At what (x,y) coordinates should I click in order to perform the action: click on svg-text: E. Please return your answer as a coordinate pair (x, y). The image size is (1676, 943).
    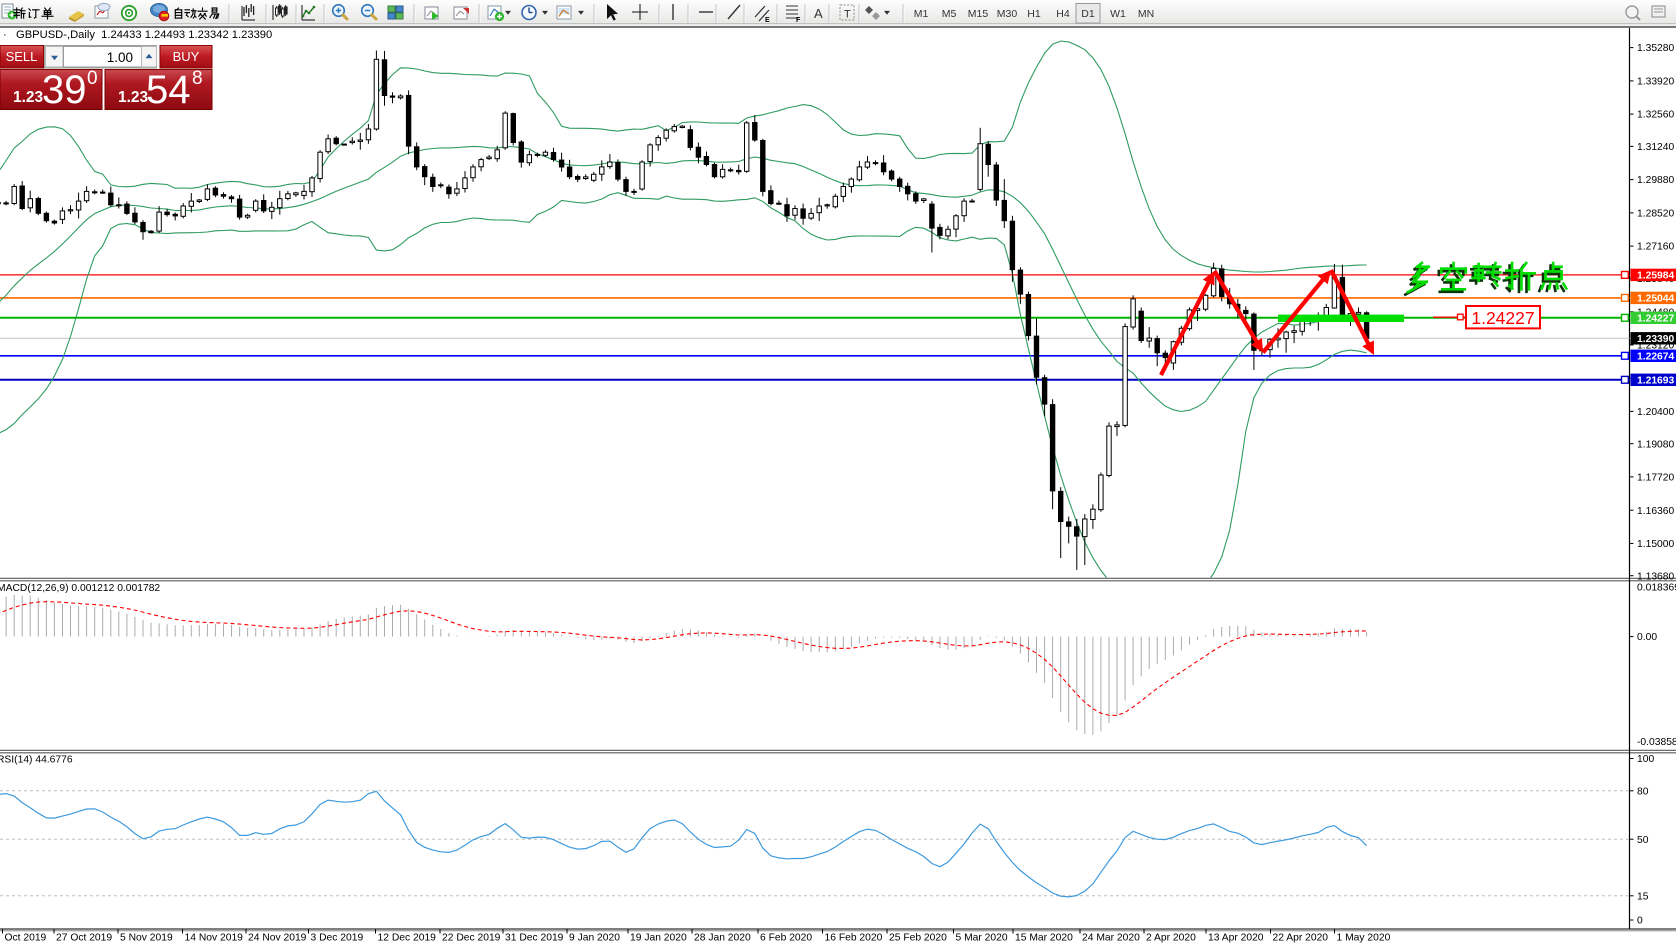
    Looking at the image, I should click on (767, 20).